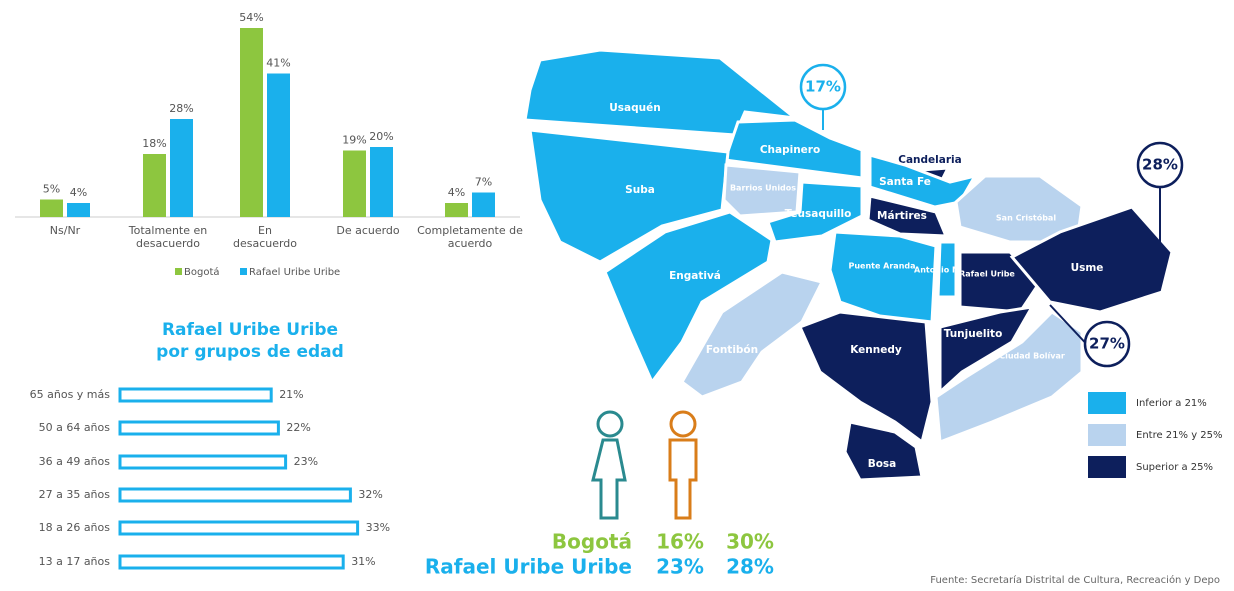 The image size is (1234, 591). I want to click on legend-label: Bogotá, so click(202, 272).